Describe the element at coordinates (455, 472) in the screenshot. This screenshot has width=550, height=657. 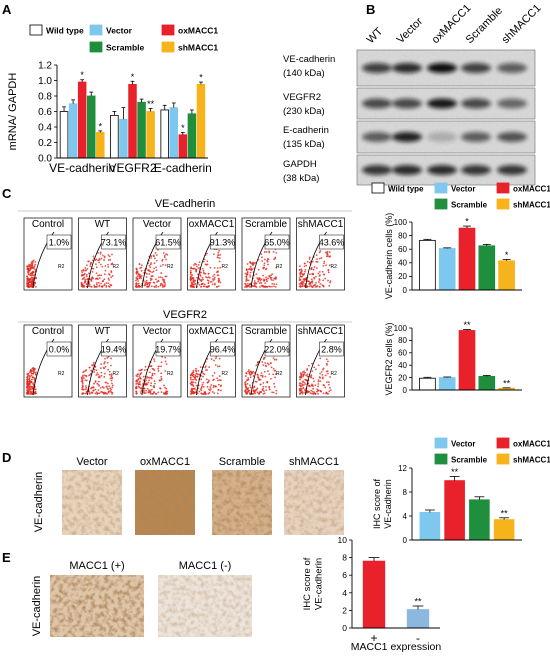
I see `significance-label: **` at that location.